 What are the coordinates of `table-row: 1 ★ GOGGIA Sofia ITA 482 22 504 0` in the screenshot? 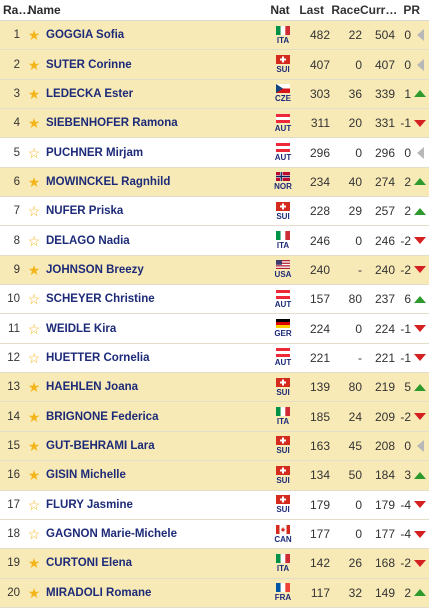 It's located at (214, 36).